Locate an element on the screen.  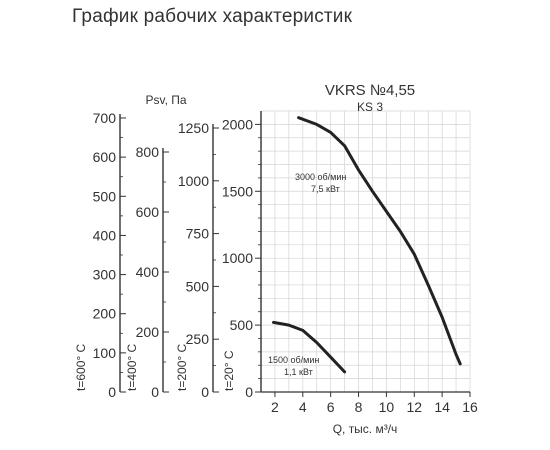
series-line is located at coordinates (309, 347).